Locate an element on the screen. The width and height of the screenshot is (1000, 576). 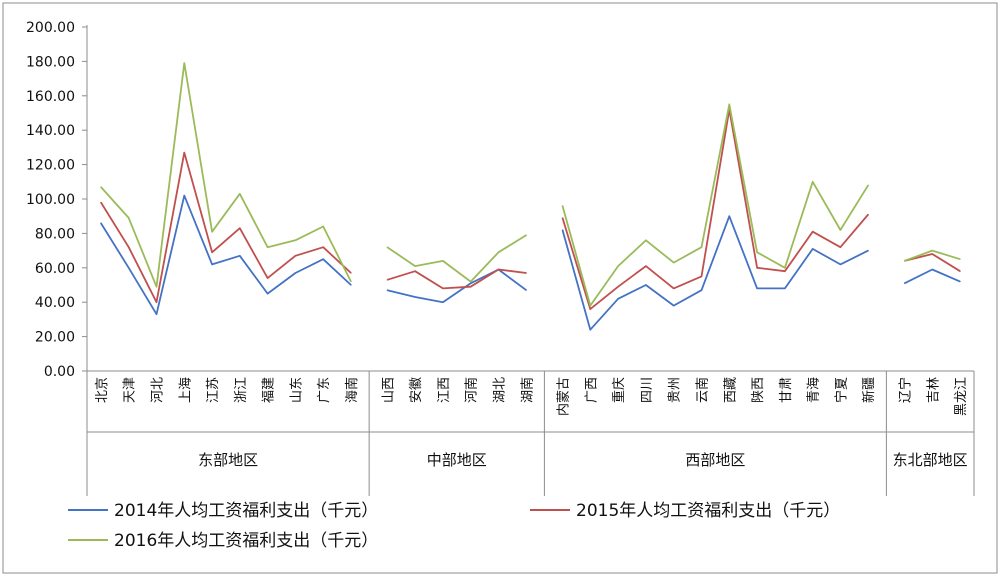
y-tick-label: 40.00 is located at coordinates (55, 303).